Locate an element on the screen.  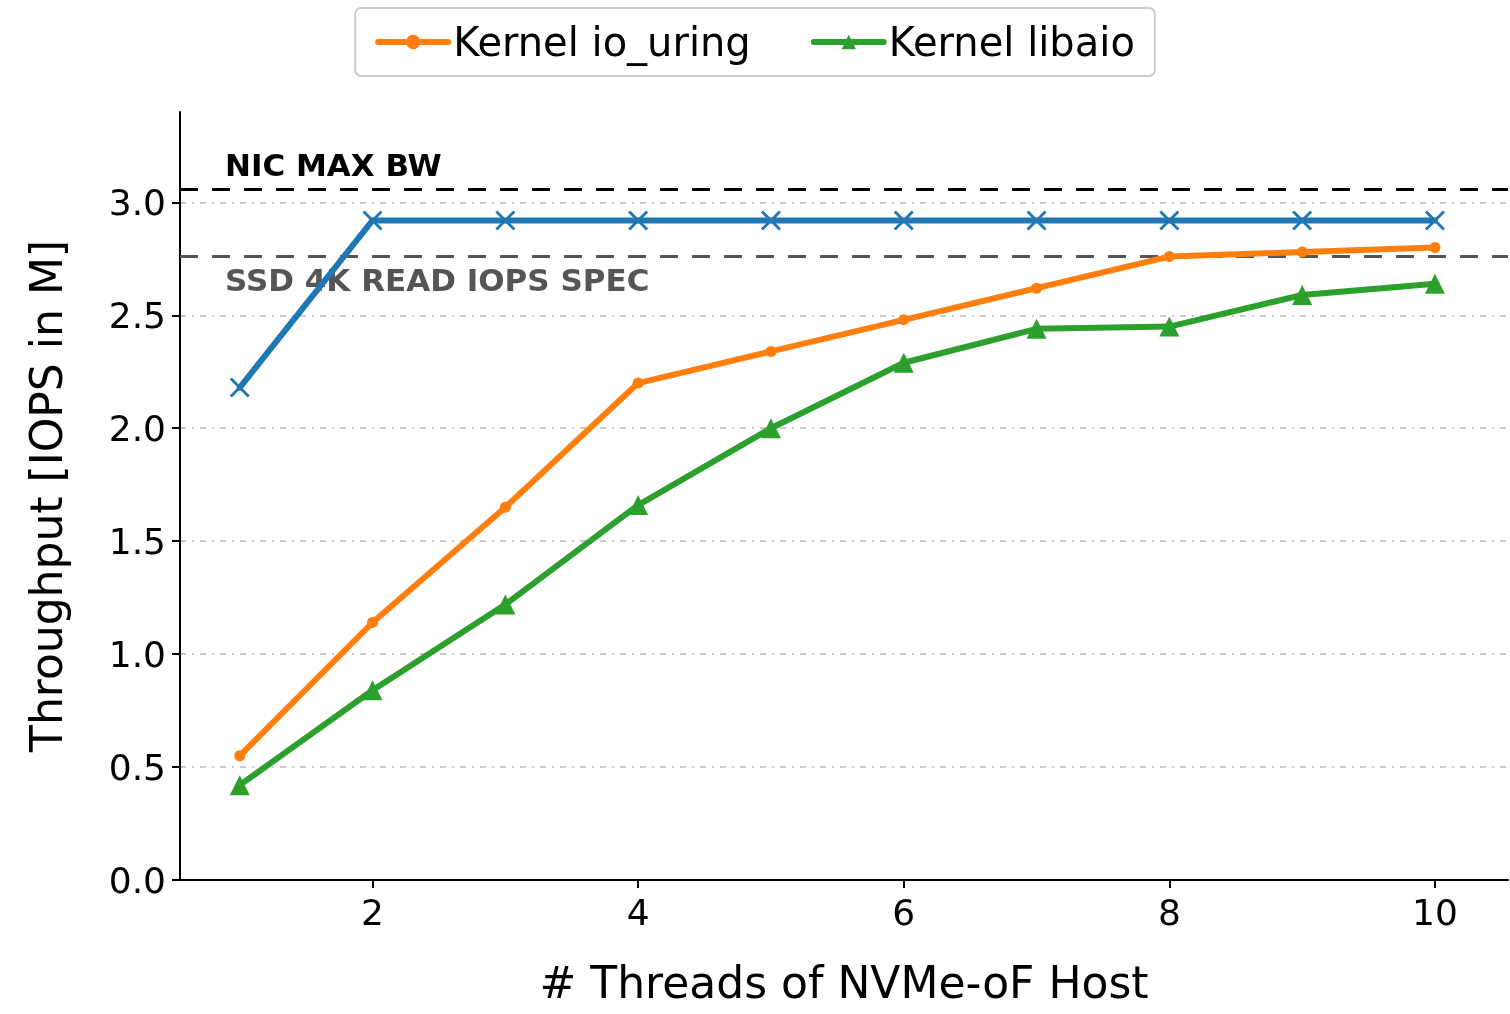
x-tick-label: 4 is located at coordinates (638, 912).